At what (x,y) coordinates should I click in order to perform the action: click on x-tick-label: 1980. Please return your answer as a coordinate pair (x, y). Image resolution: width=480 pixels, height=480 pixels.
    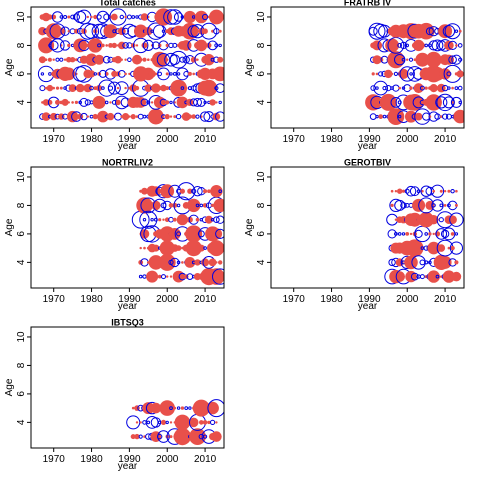
    Looking at the image, I should click on (91, 459).